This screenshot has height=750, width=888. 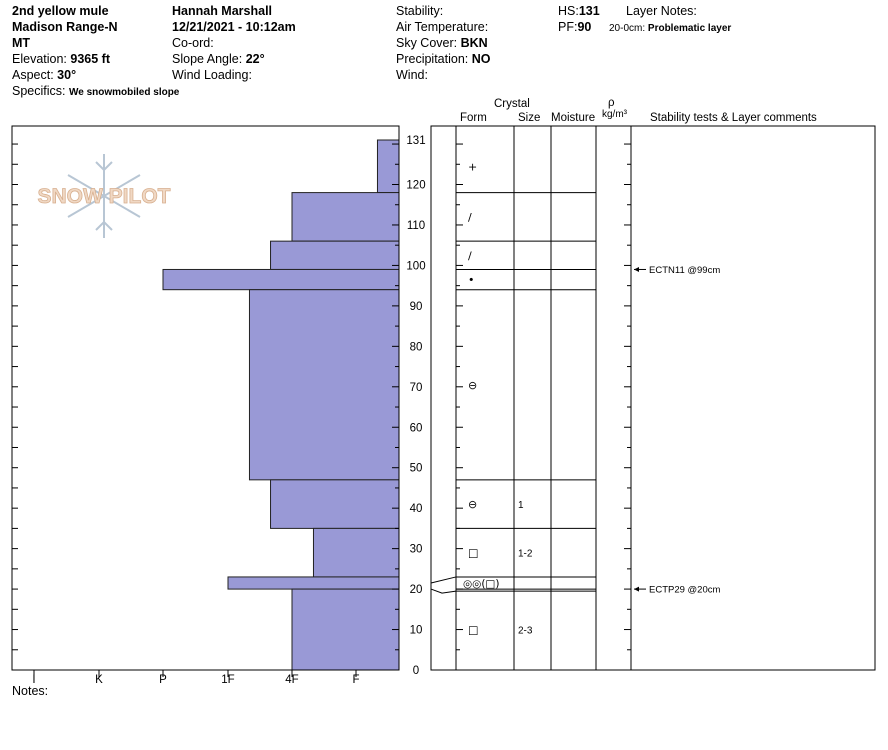 I want to click on stability-test-label: ECTP29 @20cm, so click(x=685, y=590).